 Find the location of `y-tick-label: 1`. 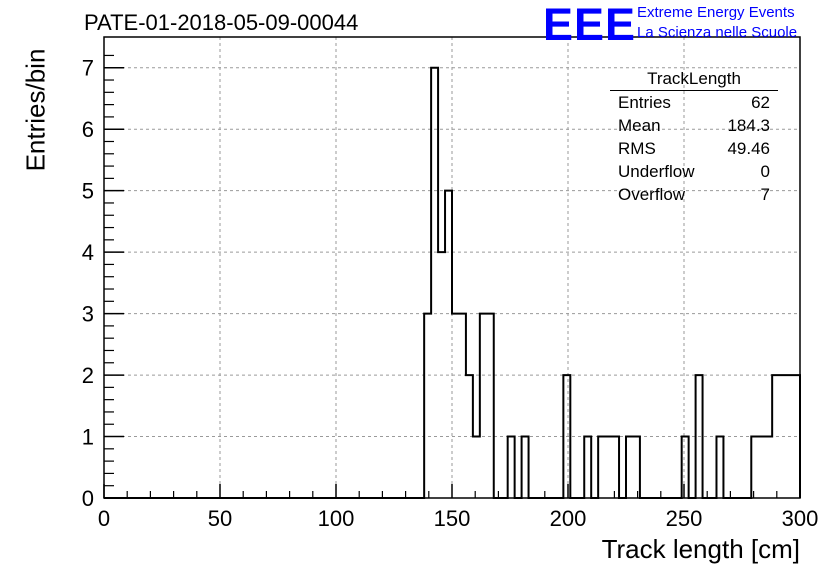

y-tick-label: 1 is located at coordinates (88, 437).